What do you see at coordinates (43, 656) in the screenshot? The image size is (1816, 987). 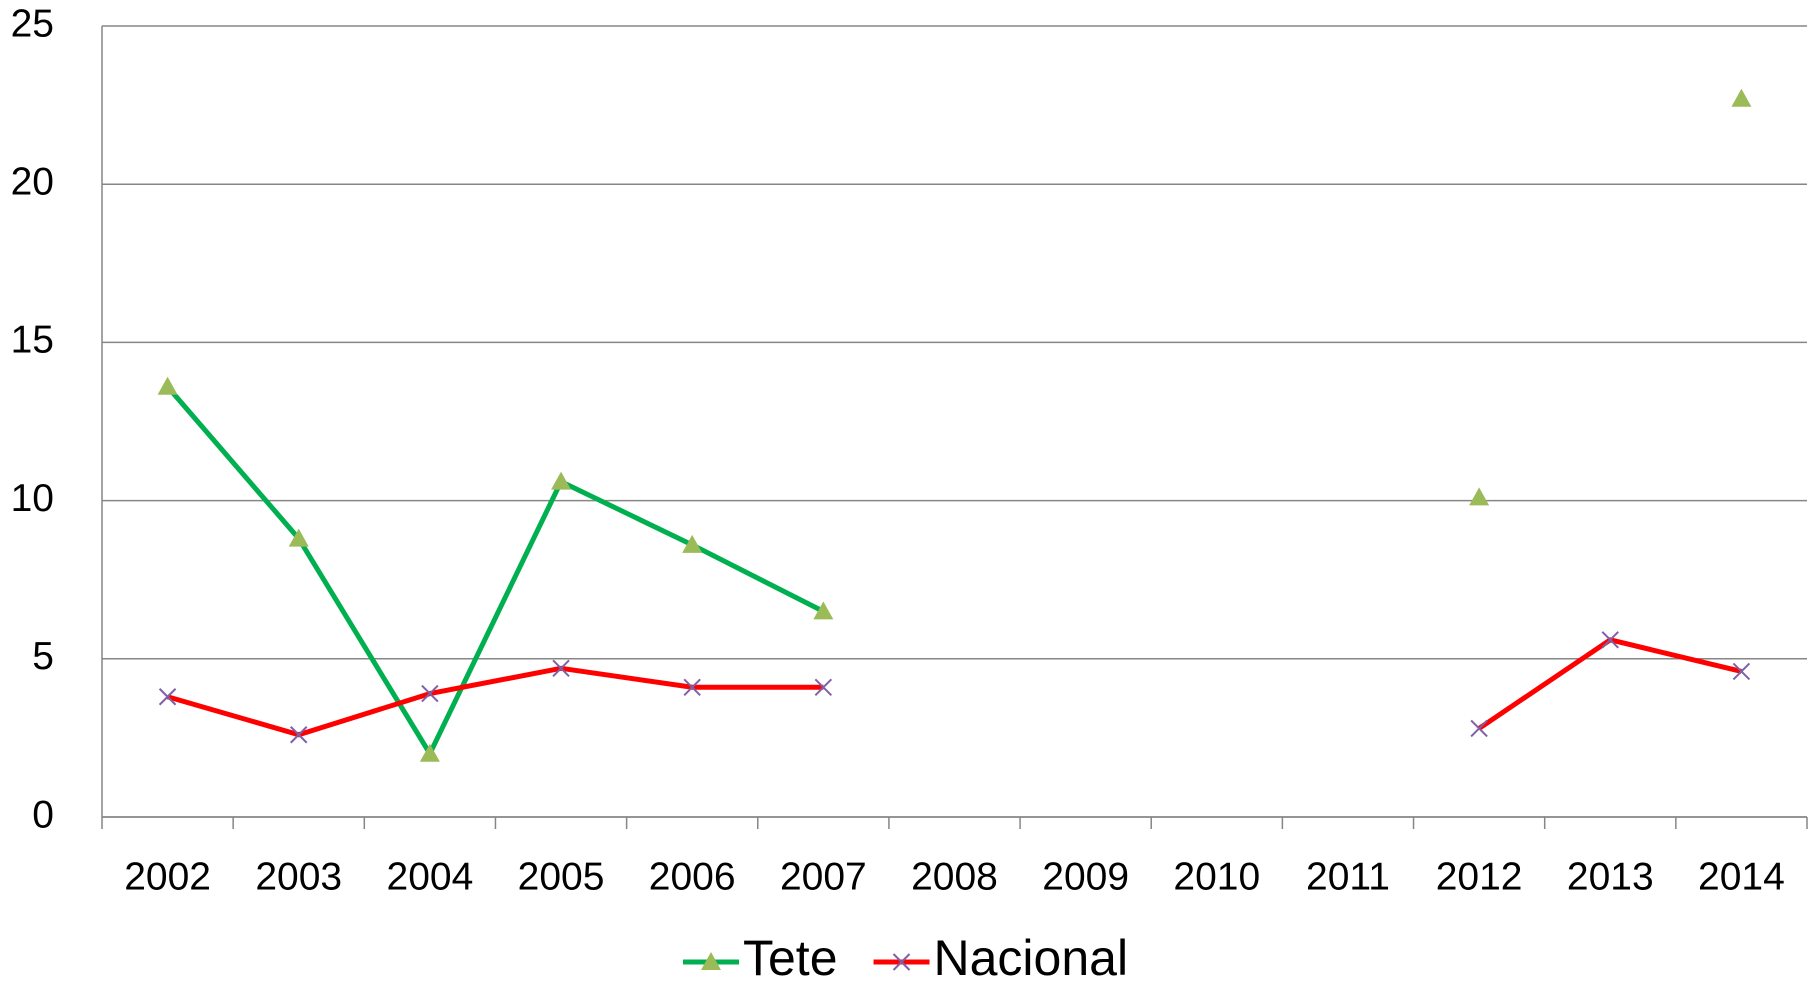 I see `y-tick-label: 5` at bounding box center [43, 656].